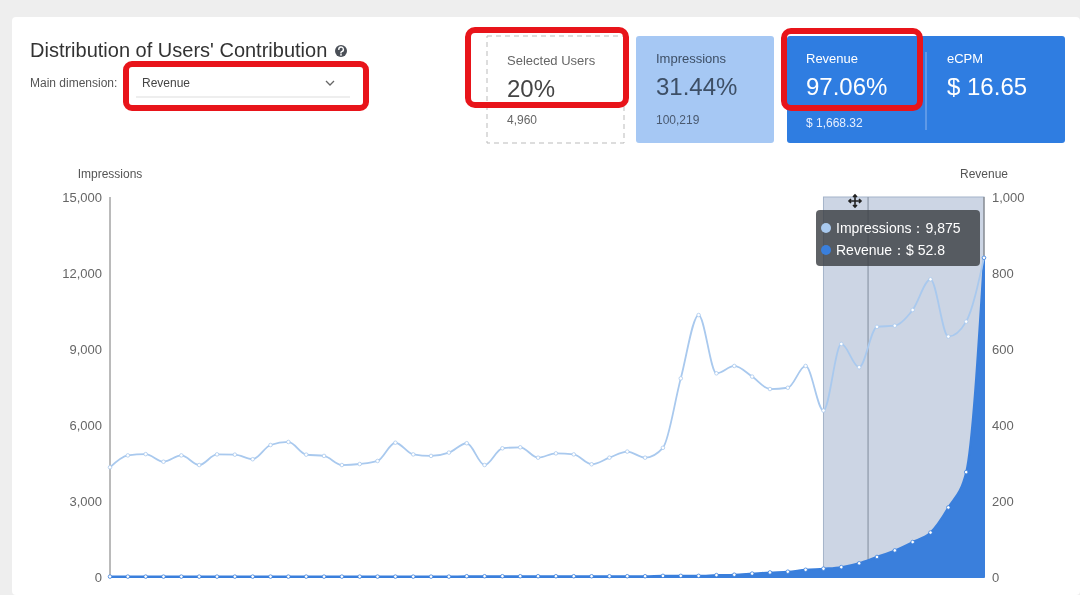 This screenshot has width=1080, height=595. Describe the element at coordinates (678, 120) in the screenshot. I see `text: 100,219` at that location.